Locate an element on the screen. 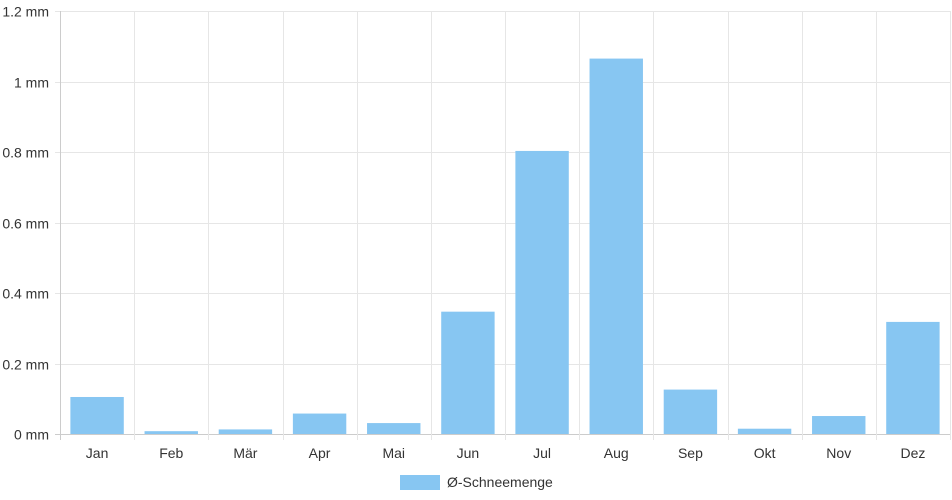 The height and width of the screenshot is (500, 952). bar-jul is located at coordinates (542, 292).